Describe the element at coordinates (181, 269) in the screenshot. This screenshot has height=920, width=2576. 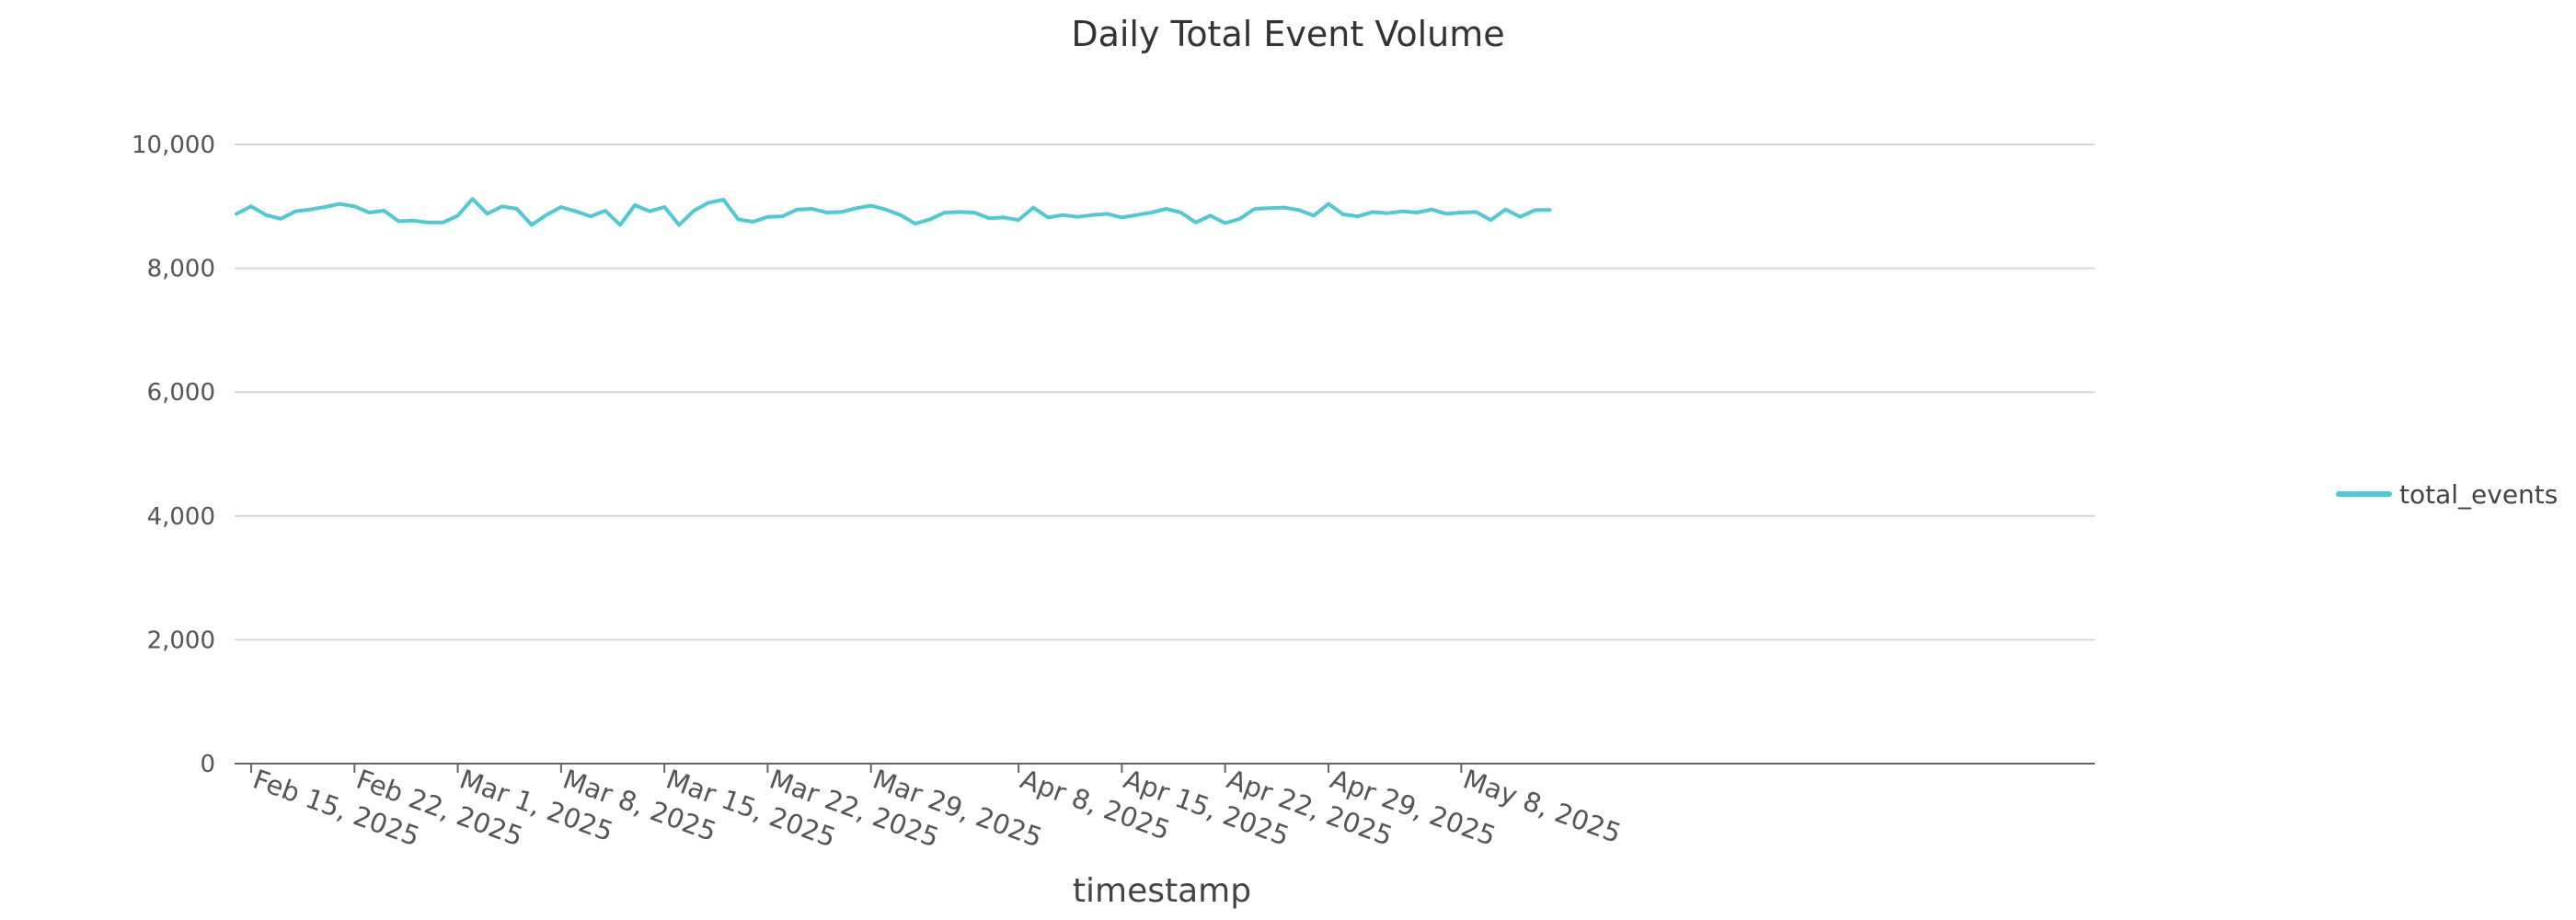
I see `y-tick-label: 8,000` at that location.